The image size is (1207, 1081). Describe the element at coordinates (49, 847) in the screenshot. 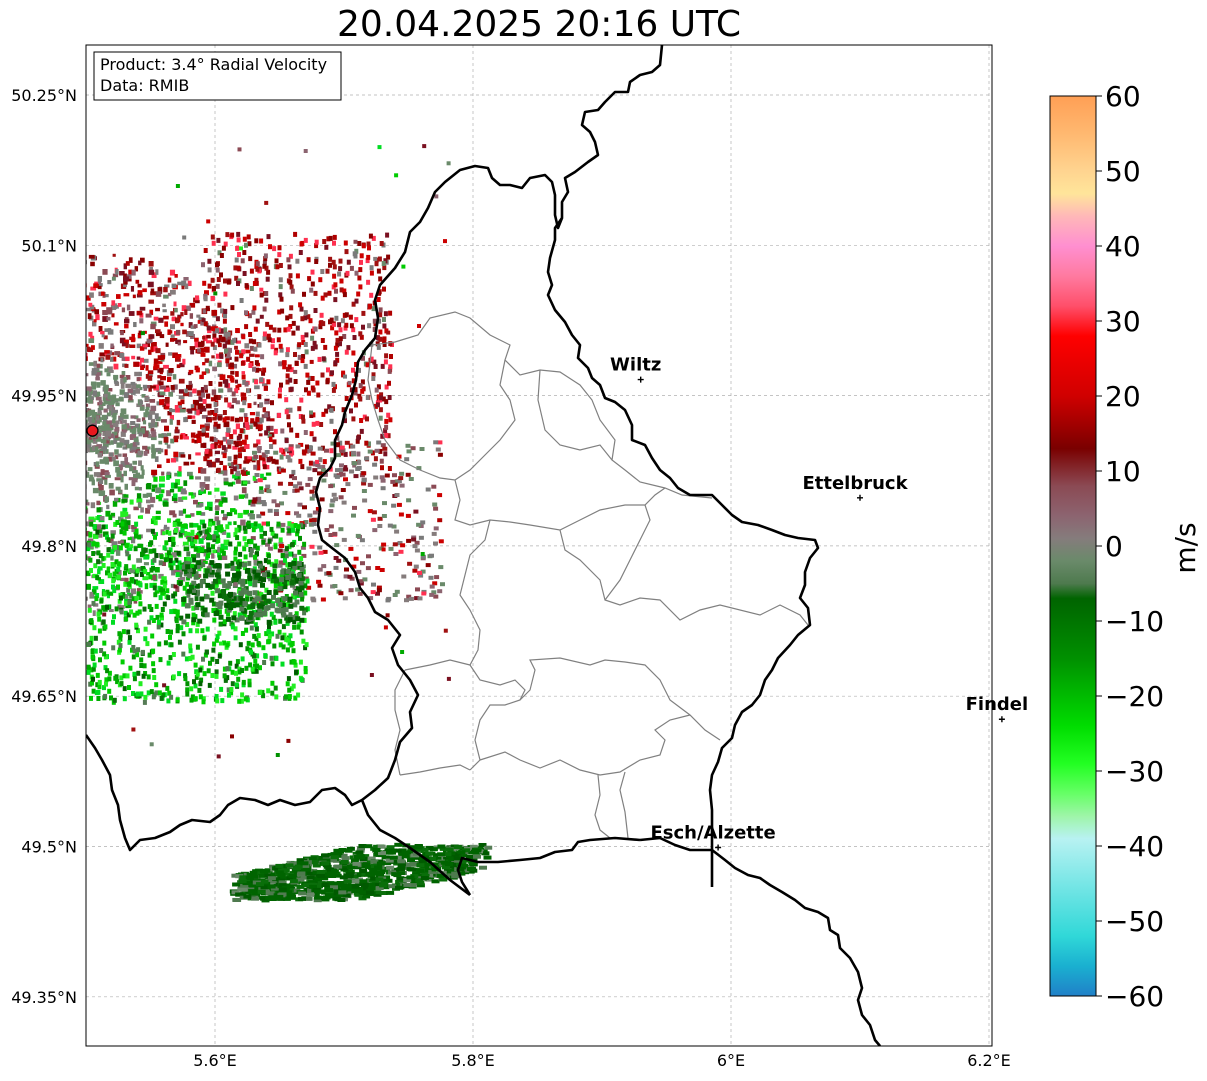

I see `lat-tick-label: 49.5°N` at that location.